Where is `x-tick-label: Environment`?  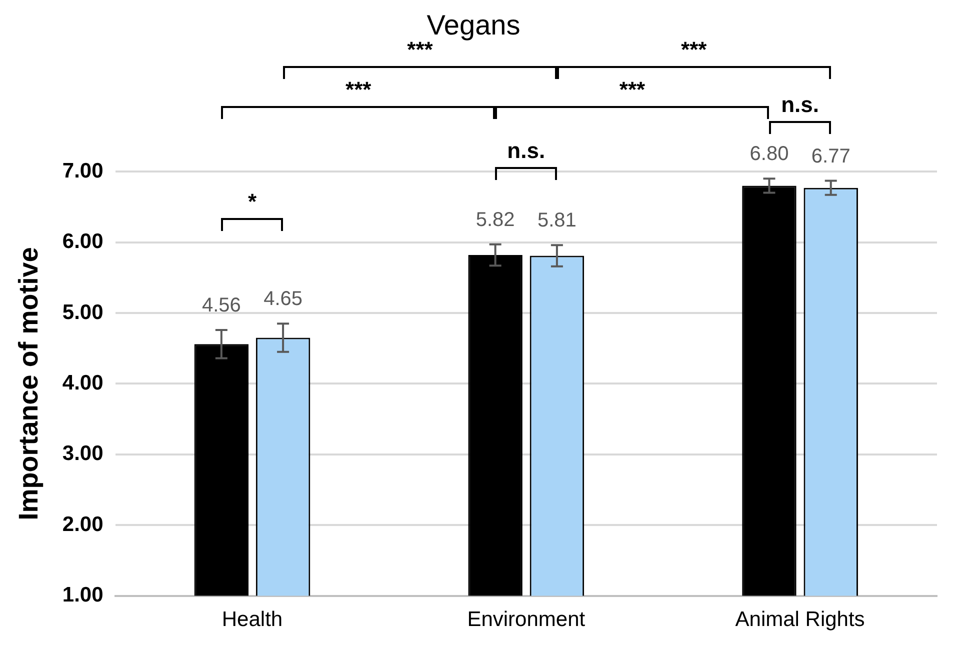 x-tick-label: Environment is located at coordinates (526, 620).